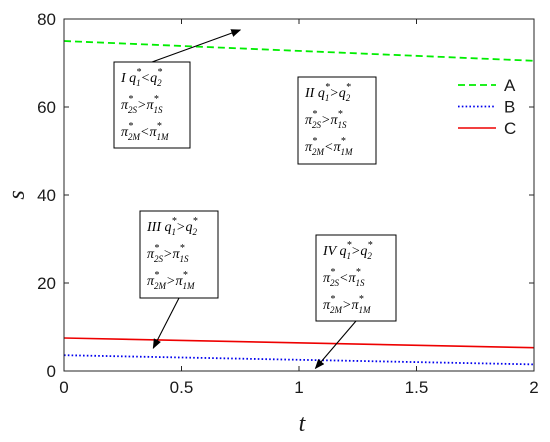  Describe the element at coordinates (533, 387) in the screenshot. I see `x-tick-label: 2` at that location.